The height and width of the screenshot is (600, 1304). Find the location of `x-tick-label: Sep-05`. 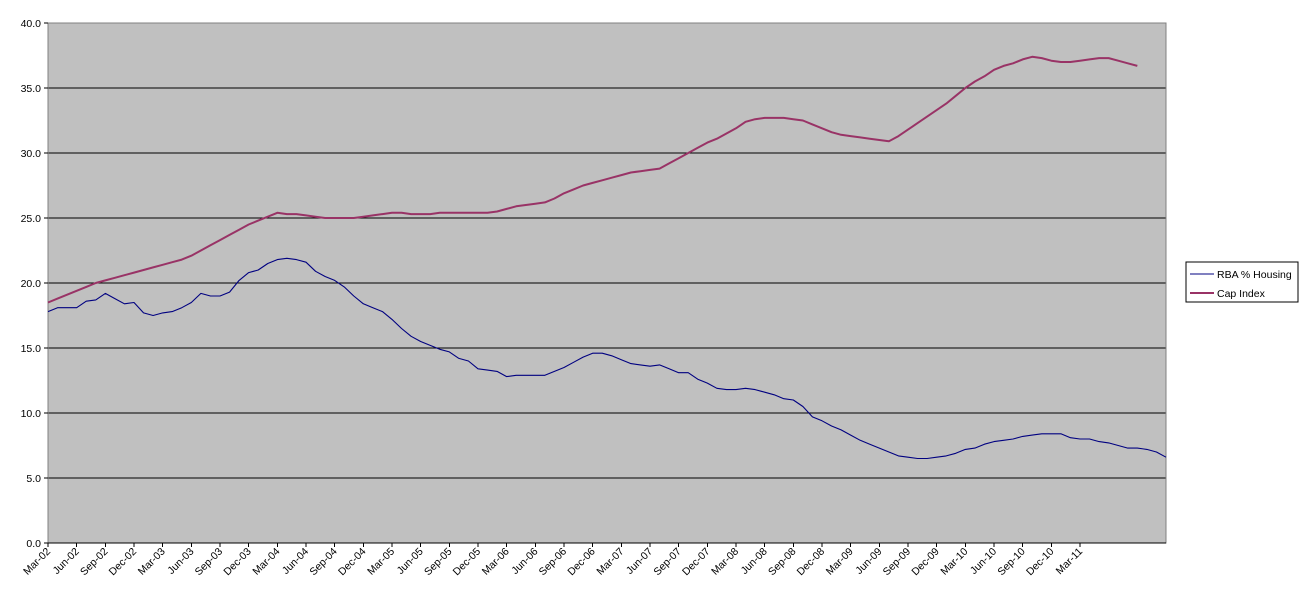

x-tick-label: Sep-05 is located at coordinates (438, 562).